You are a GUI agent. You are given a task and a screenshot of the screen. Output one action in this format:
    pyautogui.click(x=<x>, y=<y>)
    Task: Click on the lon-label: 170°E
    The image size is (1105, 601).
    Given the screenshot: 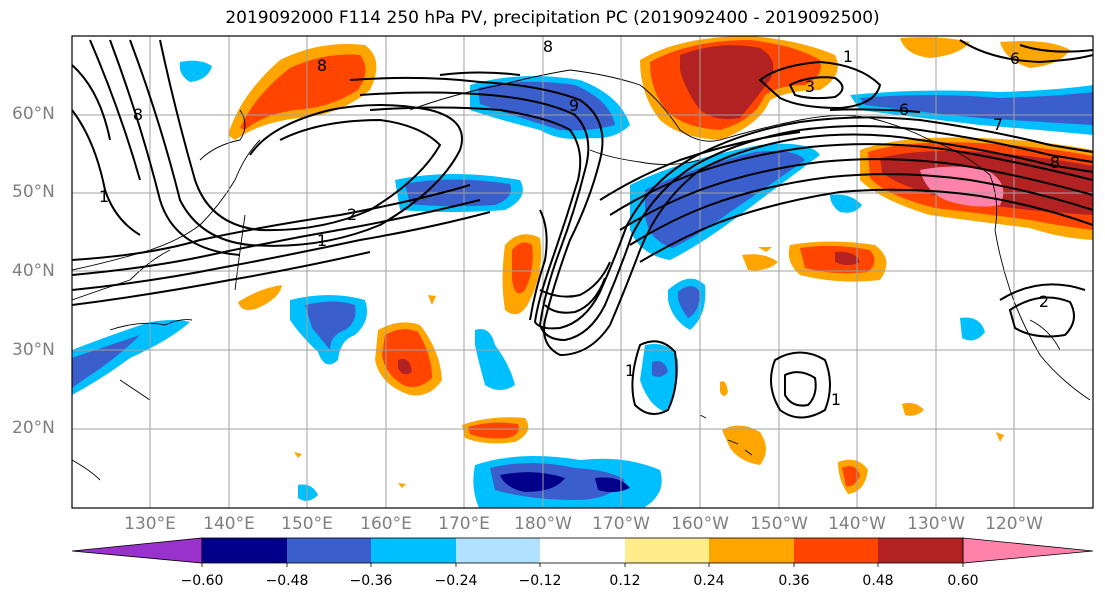 What is the action you would take?
    pyautogui.click(x=464, y=524)
    